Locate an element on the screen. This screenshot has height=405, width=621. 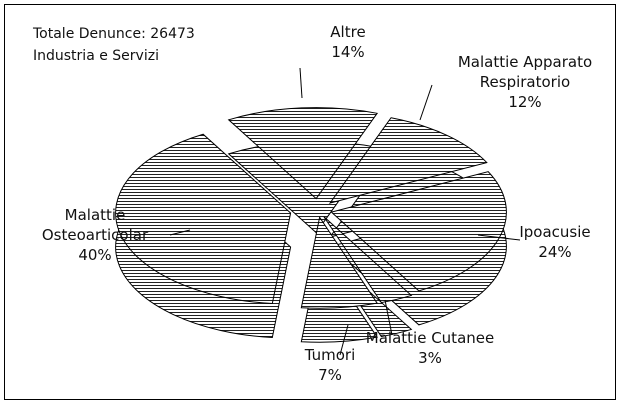
value-label: 24% is located at coordinates (555, 252).